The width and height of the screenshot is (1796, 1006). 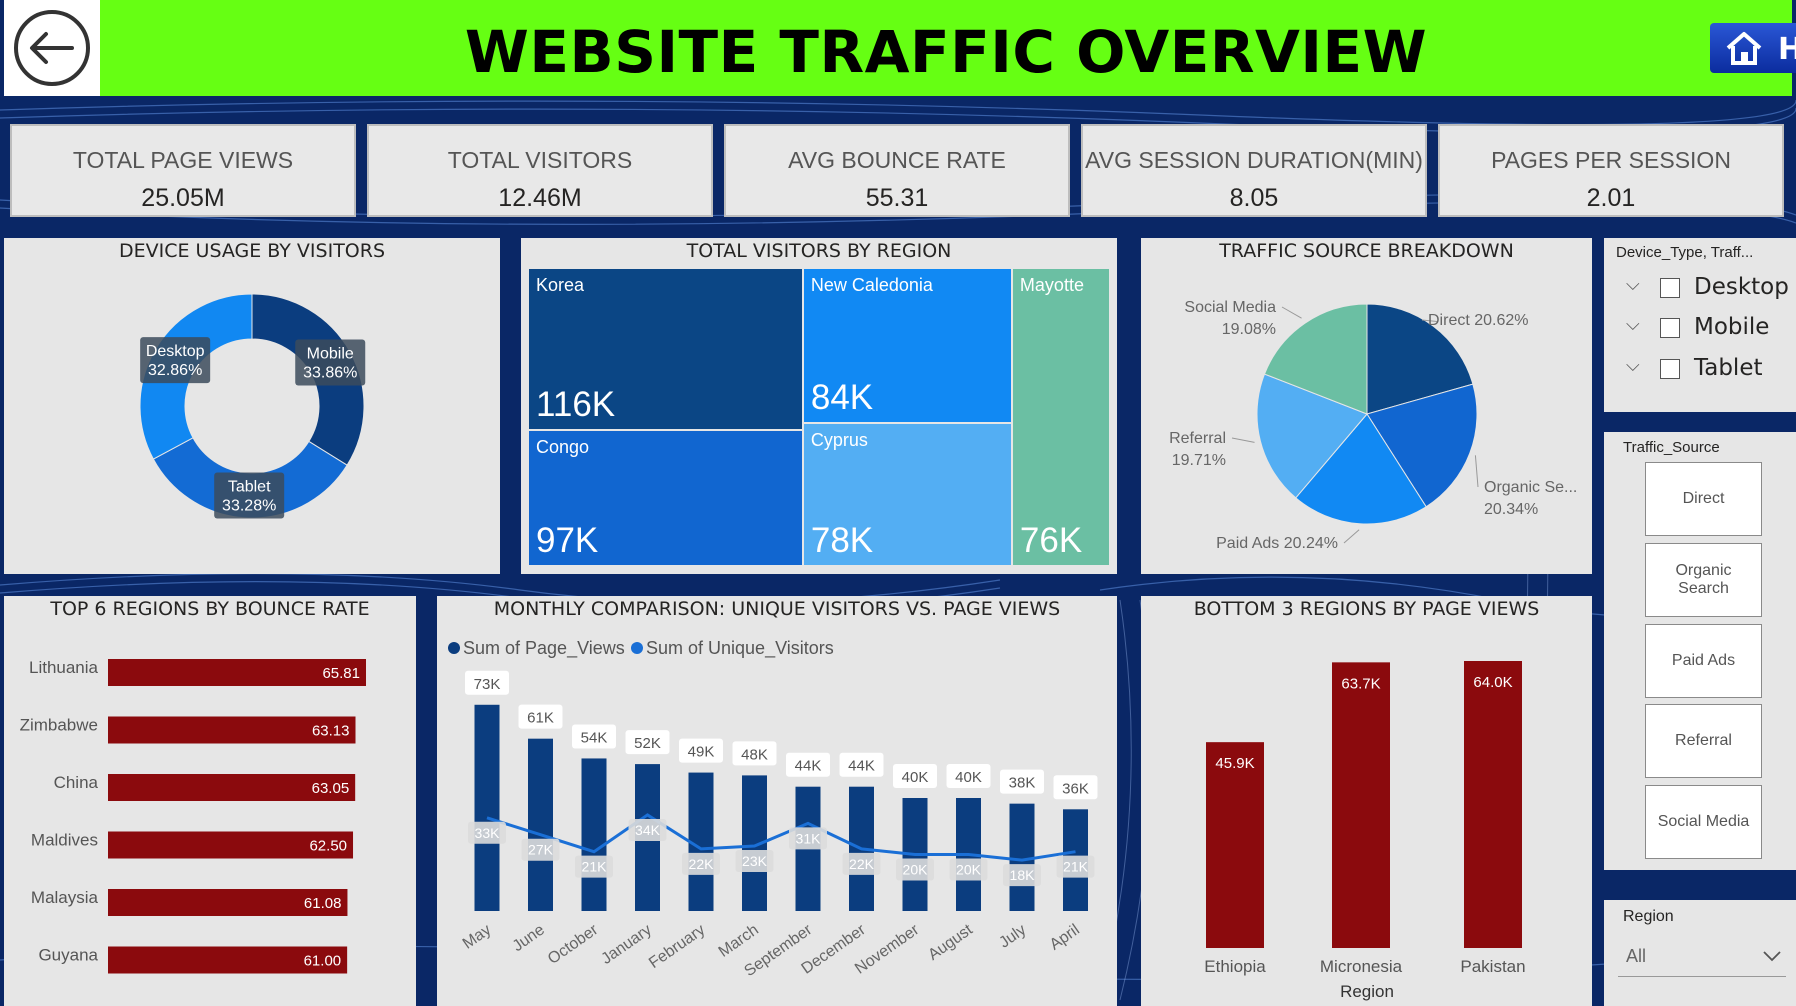 What do you see at coordinates (1076, 867) in the screenshot?
I see `svg-text: 21K` at bounding box center [1076, 867].